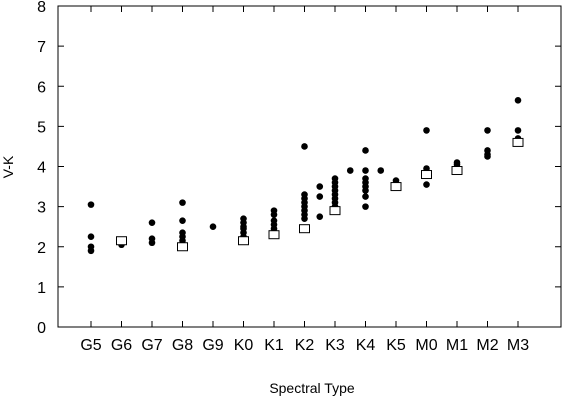 This screenshot has width=564, height=401. Describe the element at coordinates (244, 345) in the screenshot. I see `x-tick-label: K0` at that location.